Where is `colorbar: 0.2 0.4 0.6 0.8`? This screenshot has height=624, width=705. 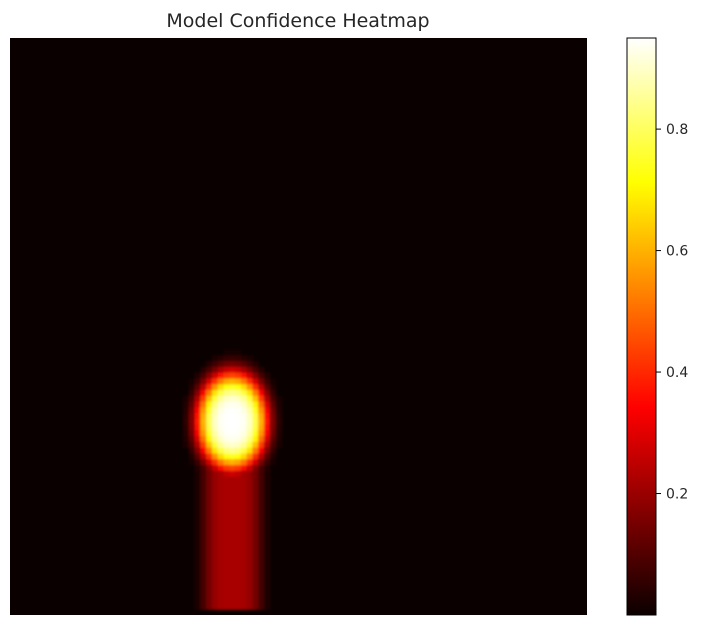 colorbar: 0.2 0.4 0.6 0.8 is located at coordinates (657, 326).